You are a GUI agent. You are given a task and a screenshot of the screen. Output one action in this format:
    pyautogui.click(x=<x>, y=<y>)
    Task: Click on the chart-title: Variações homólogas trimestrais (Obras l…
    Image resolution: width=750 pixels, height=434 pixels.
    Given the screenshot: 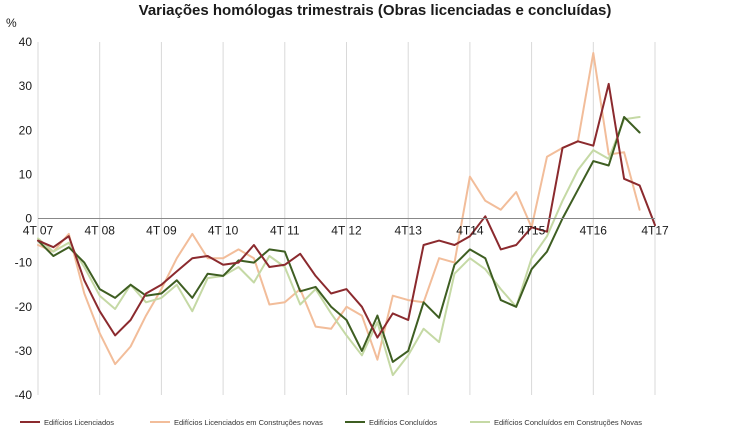 What is the action you would take?
    pyautogui.click(x=375, y=10)
    